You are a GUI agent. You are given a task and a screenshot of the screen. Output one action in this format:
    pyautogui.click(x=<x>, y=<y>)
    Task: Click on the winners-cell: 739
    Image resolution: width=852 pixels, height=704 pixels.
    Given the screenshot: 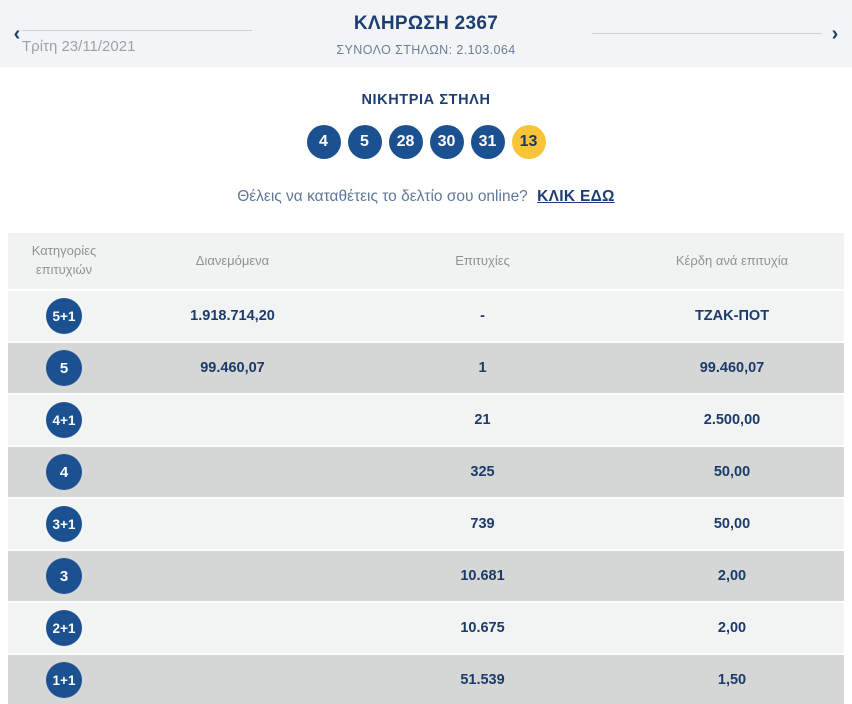 What is the action you would take?
    pyautogui.click(x=482, y=524)
    